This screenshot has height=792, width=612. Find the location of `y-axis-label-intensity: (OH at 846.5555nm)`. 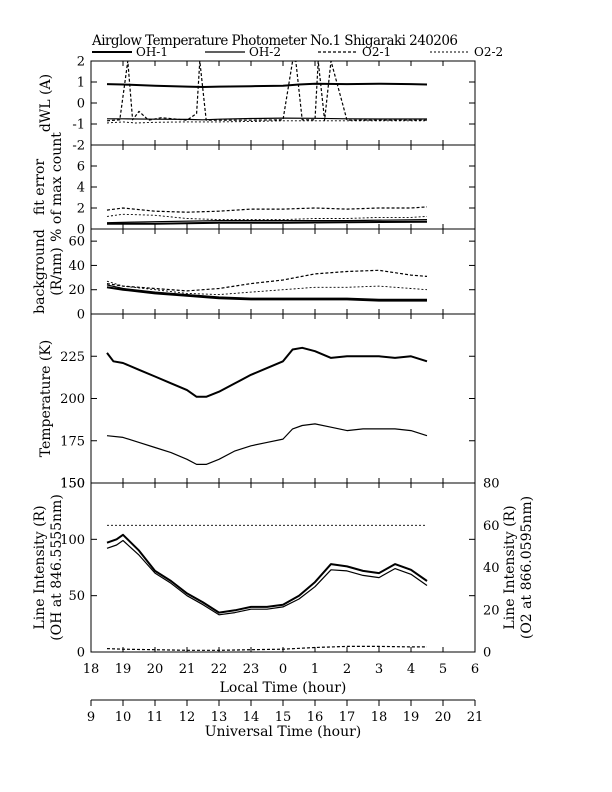

y-axis-label-intensity: (OH at 846.5555nm) is located at coordinates (57, 567).